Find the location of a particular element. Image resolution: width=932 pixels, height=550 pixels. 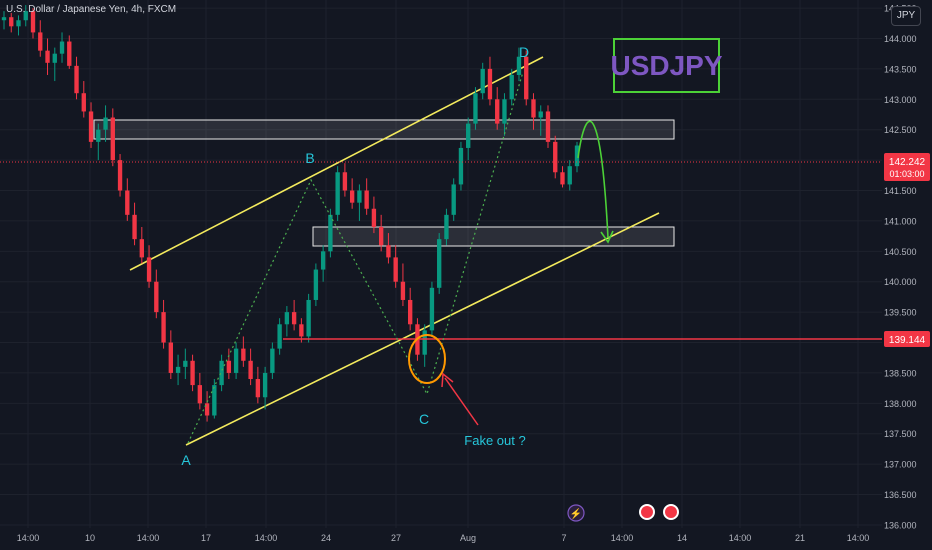

symbol-label-box is located at coordinates (666, 65).